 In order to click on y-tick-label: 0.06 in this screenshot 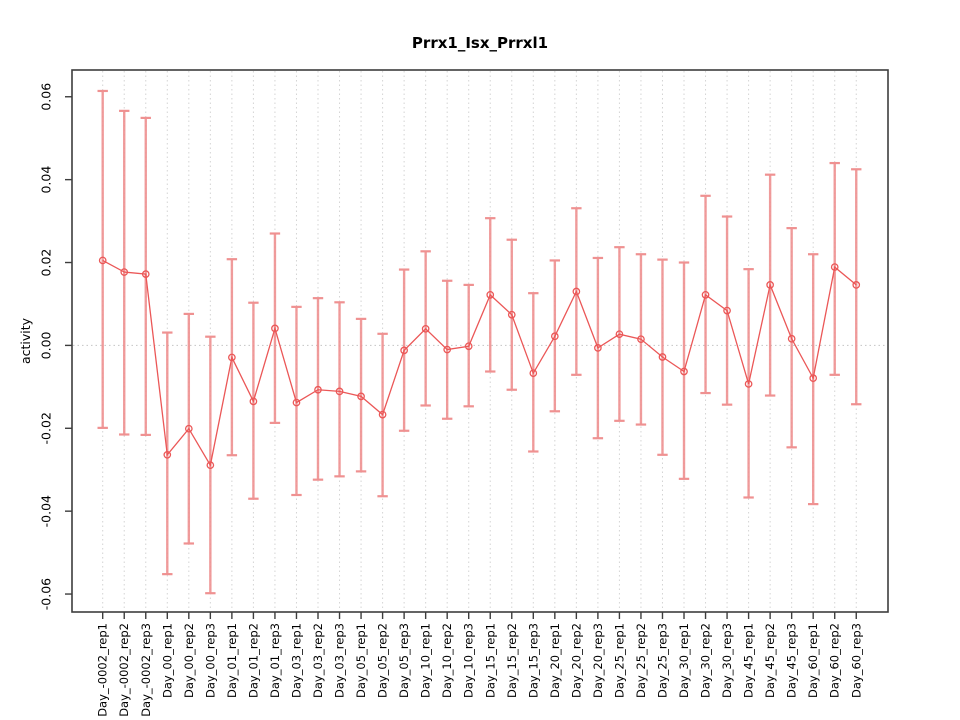, I will do `click(45, 97)`.